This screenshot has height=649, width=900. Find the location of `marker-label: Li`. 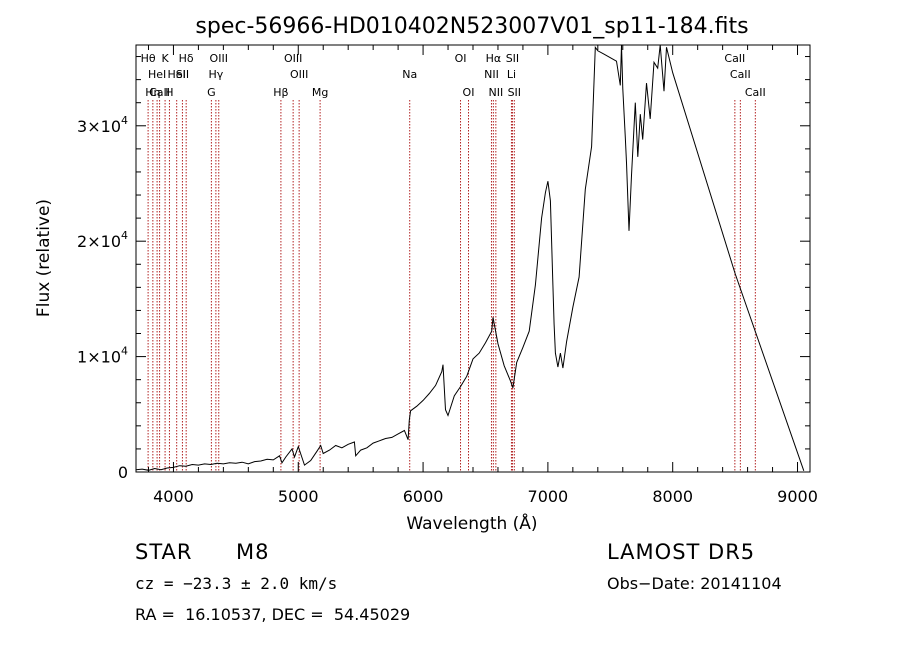

marker-label: Li is located at coordinates (511, 74).